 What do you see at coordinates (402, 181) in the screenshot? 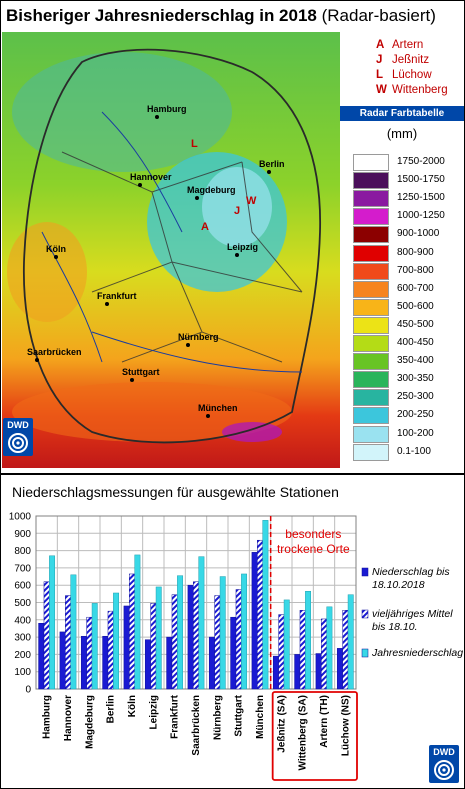
I see `color-table-row: 1500-1750` at bounding box center [402, 181].